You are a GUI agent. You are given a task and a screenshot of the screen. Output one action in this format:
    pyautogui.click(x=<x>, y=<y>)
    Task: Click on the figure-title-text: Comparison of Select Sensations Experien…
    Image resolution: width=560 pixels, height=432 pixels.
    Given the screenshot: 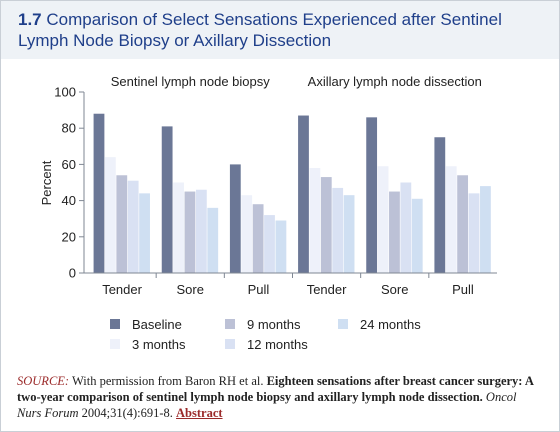 What is the action you would take?
    pyautogui.click(x=260, y=30)
    